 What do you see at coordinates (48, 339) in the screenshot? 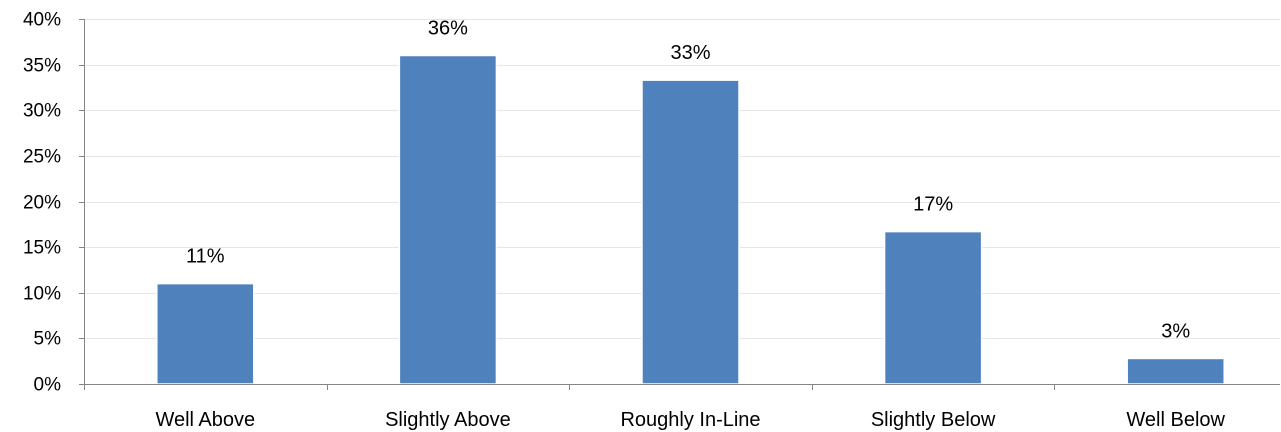
I see `y-tick-label: 5%` at bounding box center [48, 339].